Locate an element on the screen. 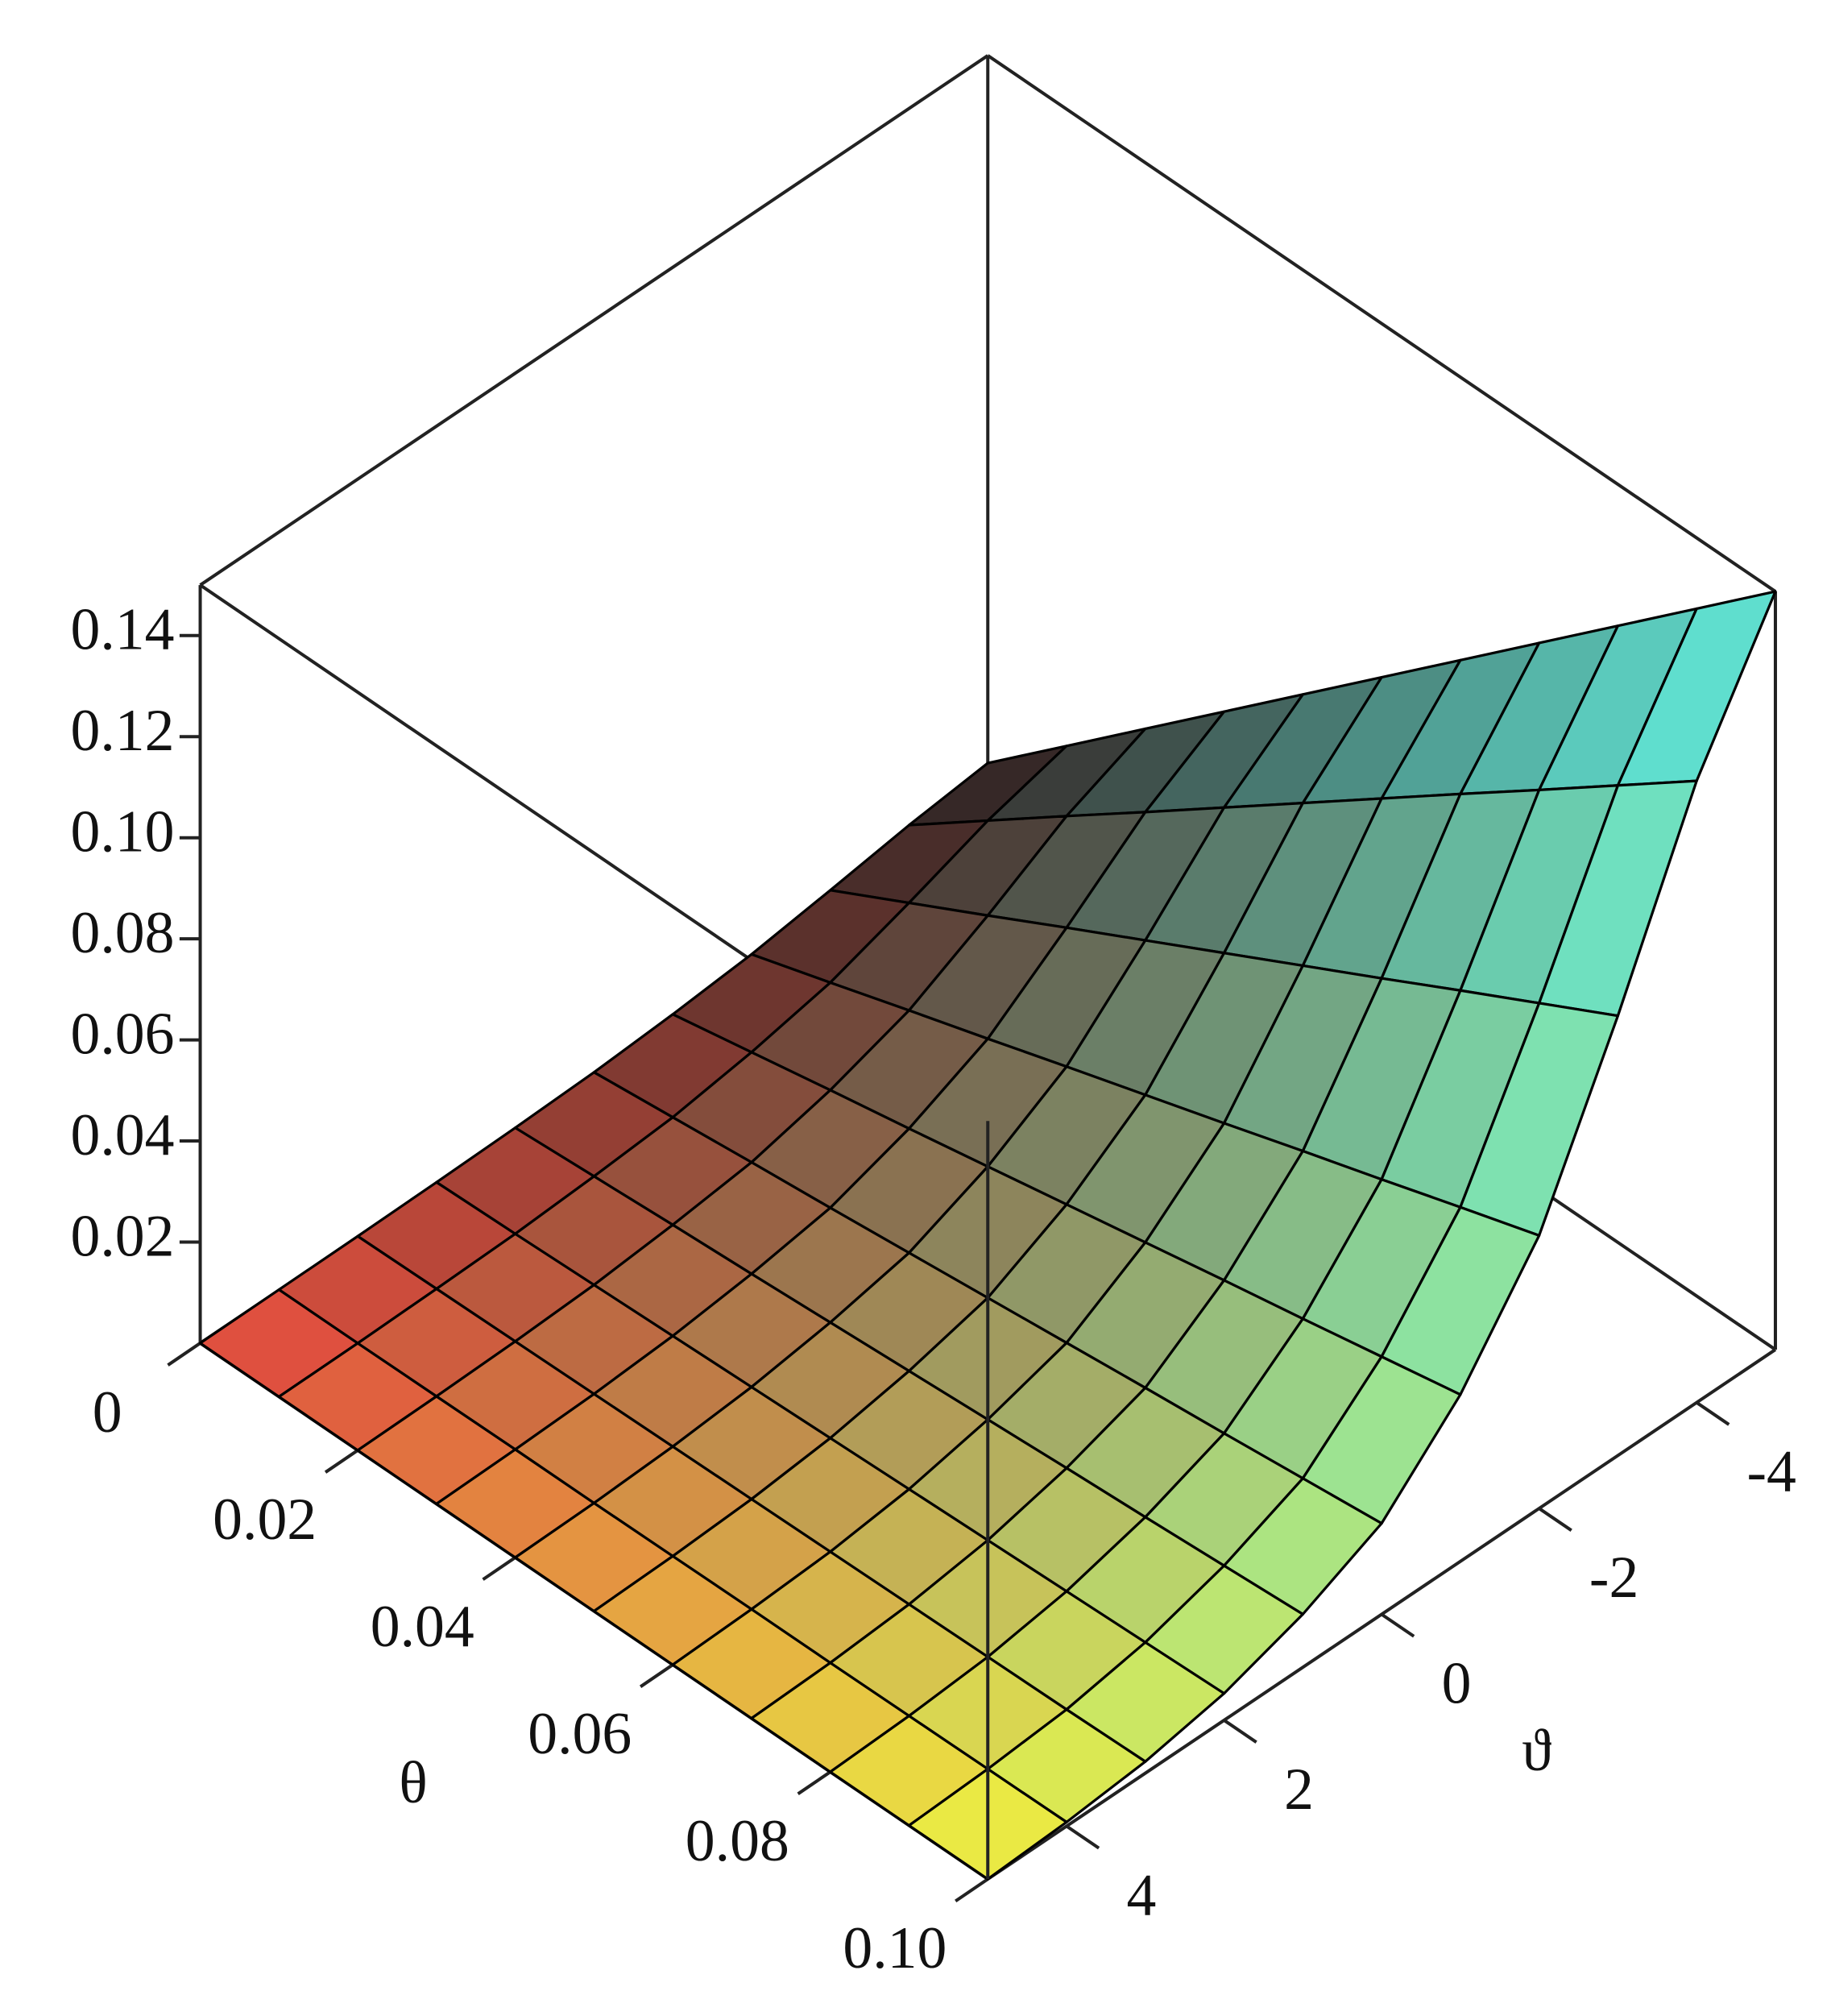  y-tick-label: 4 is located at coordinates (1142, 1894).